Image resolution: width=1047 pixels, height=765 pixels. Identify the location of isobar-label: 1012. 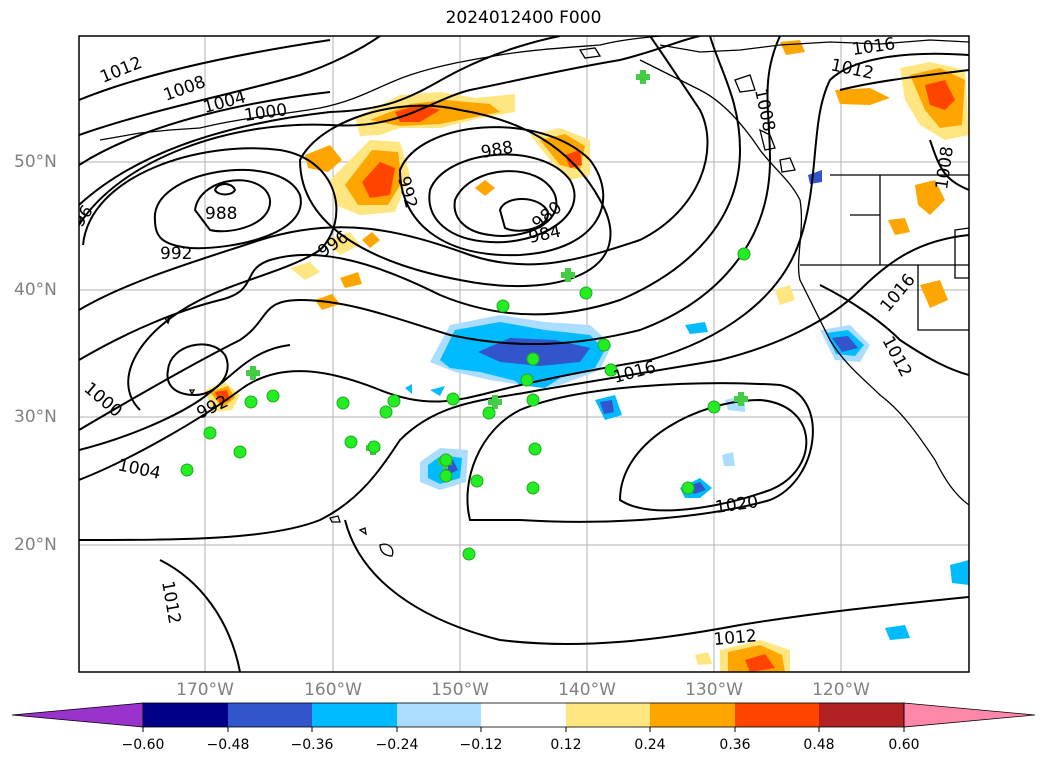
(735, 638).